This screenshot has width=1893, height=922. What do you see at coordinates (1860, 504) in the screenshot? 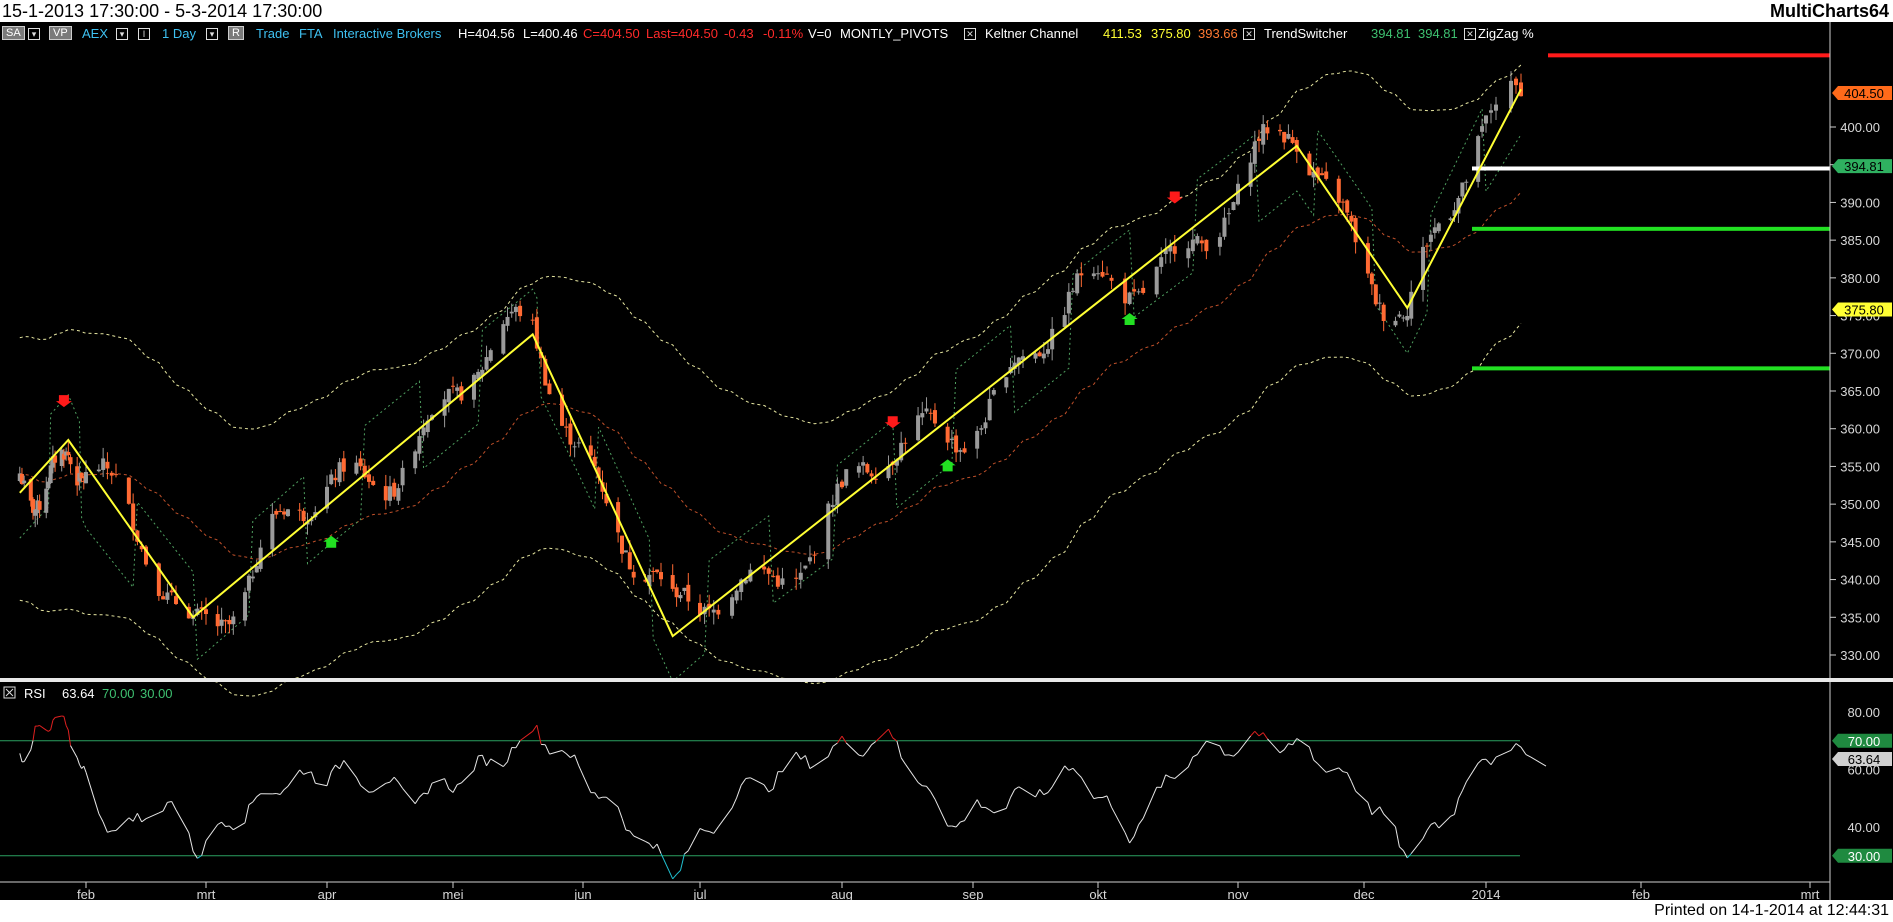
I see `price-tick-label: 350.00` at bounding box center [1860, 504].